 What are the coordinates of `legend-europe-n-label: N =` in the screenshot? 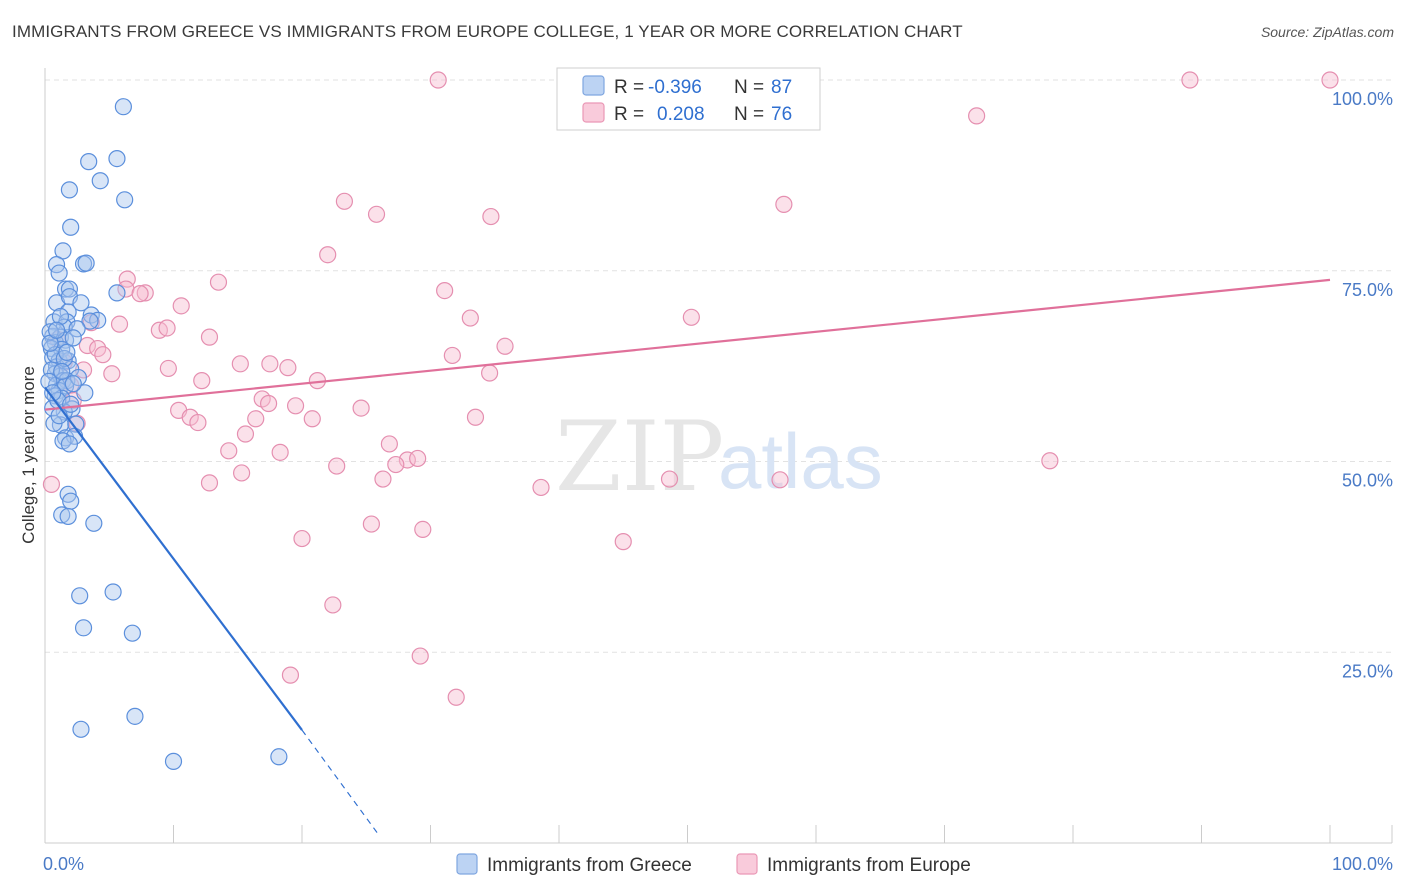 It's located at (749, 114).